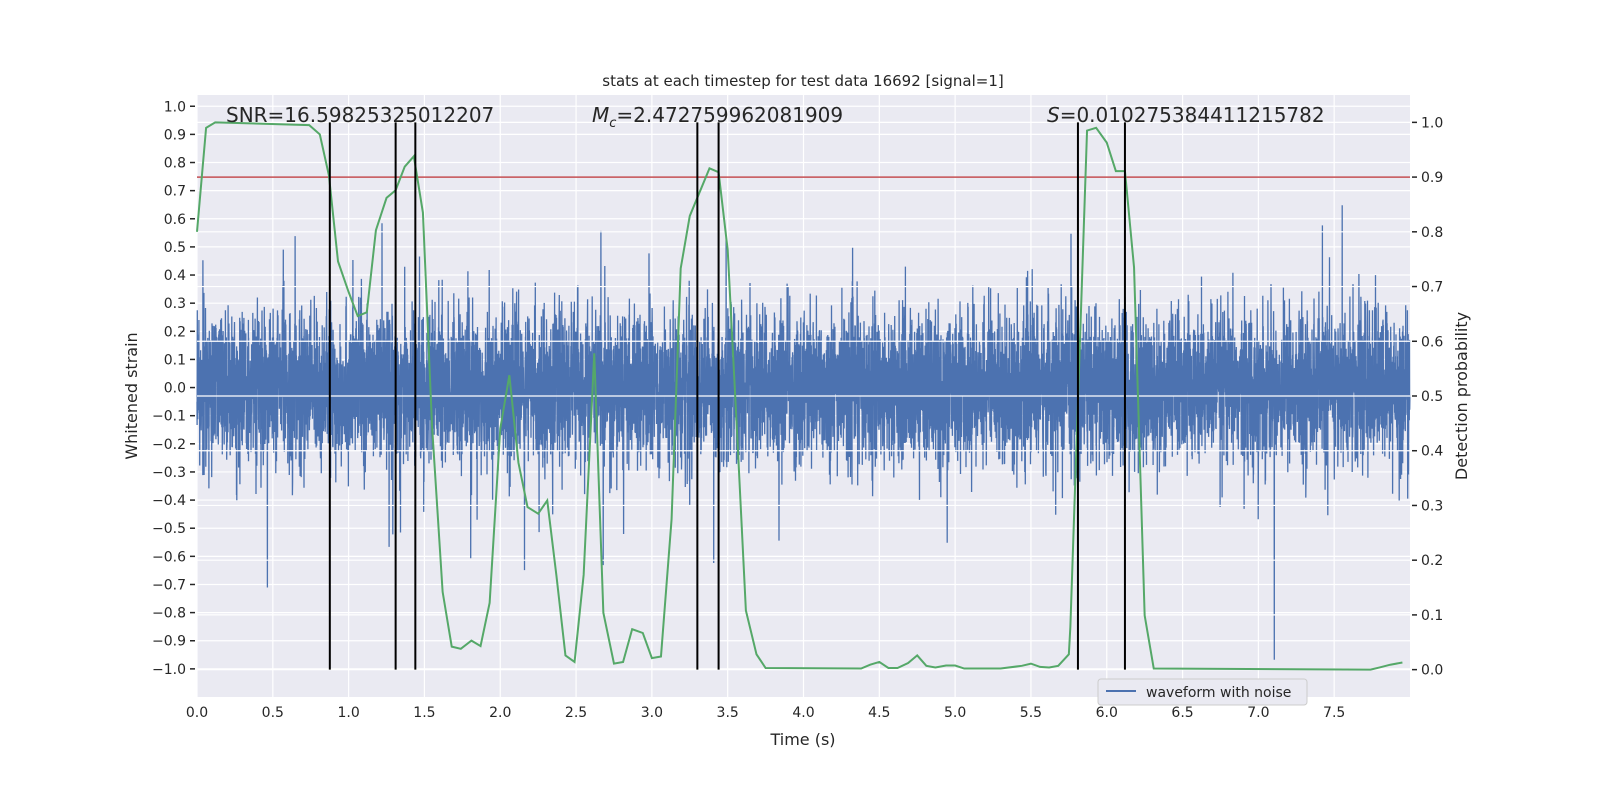 This screenshot has height=804, width=1600. What do you see at coordinates (1432, 342) in the screenshot?
I see `y-right-tick-label: 0.6` at bounding box center [1432, 342].